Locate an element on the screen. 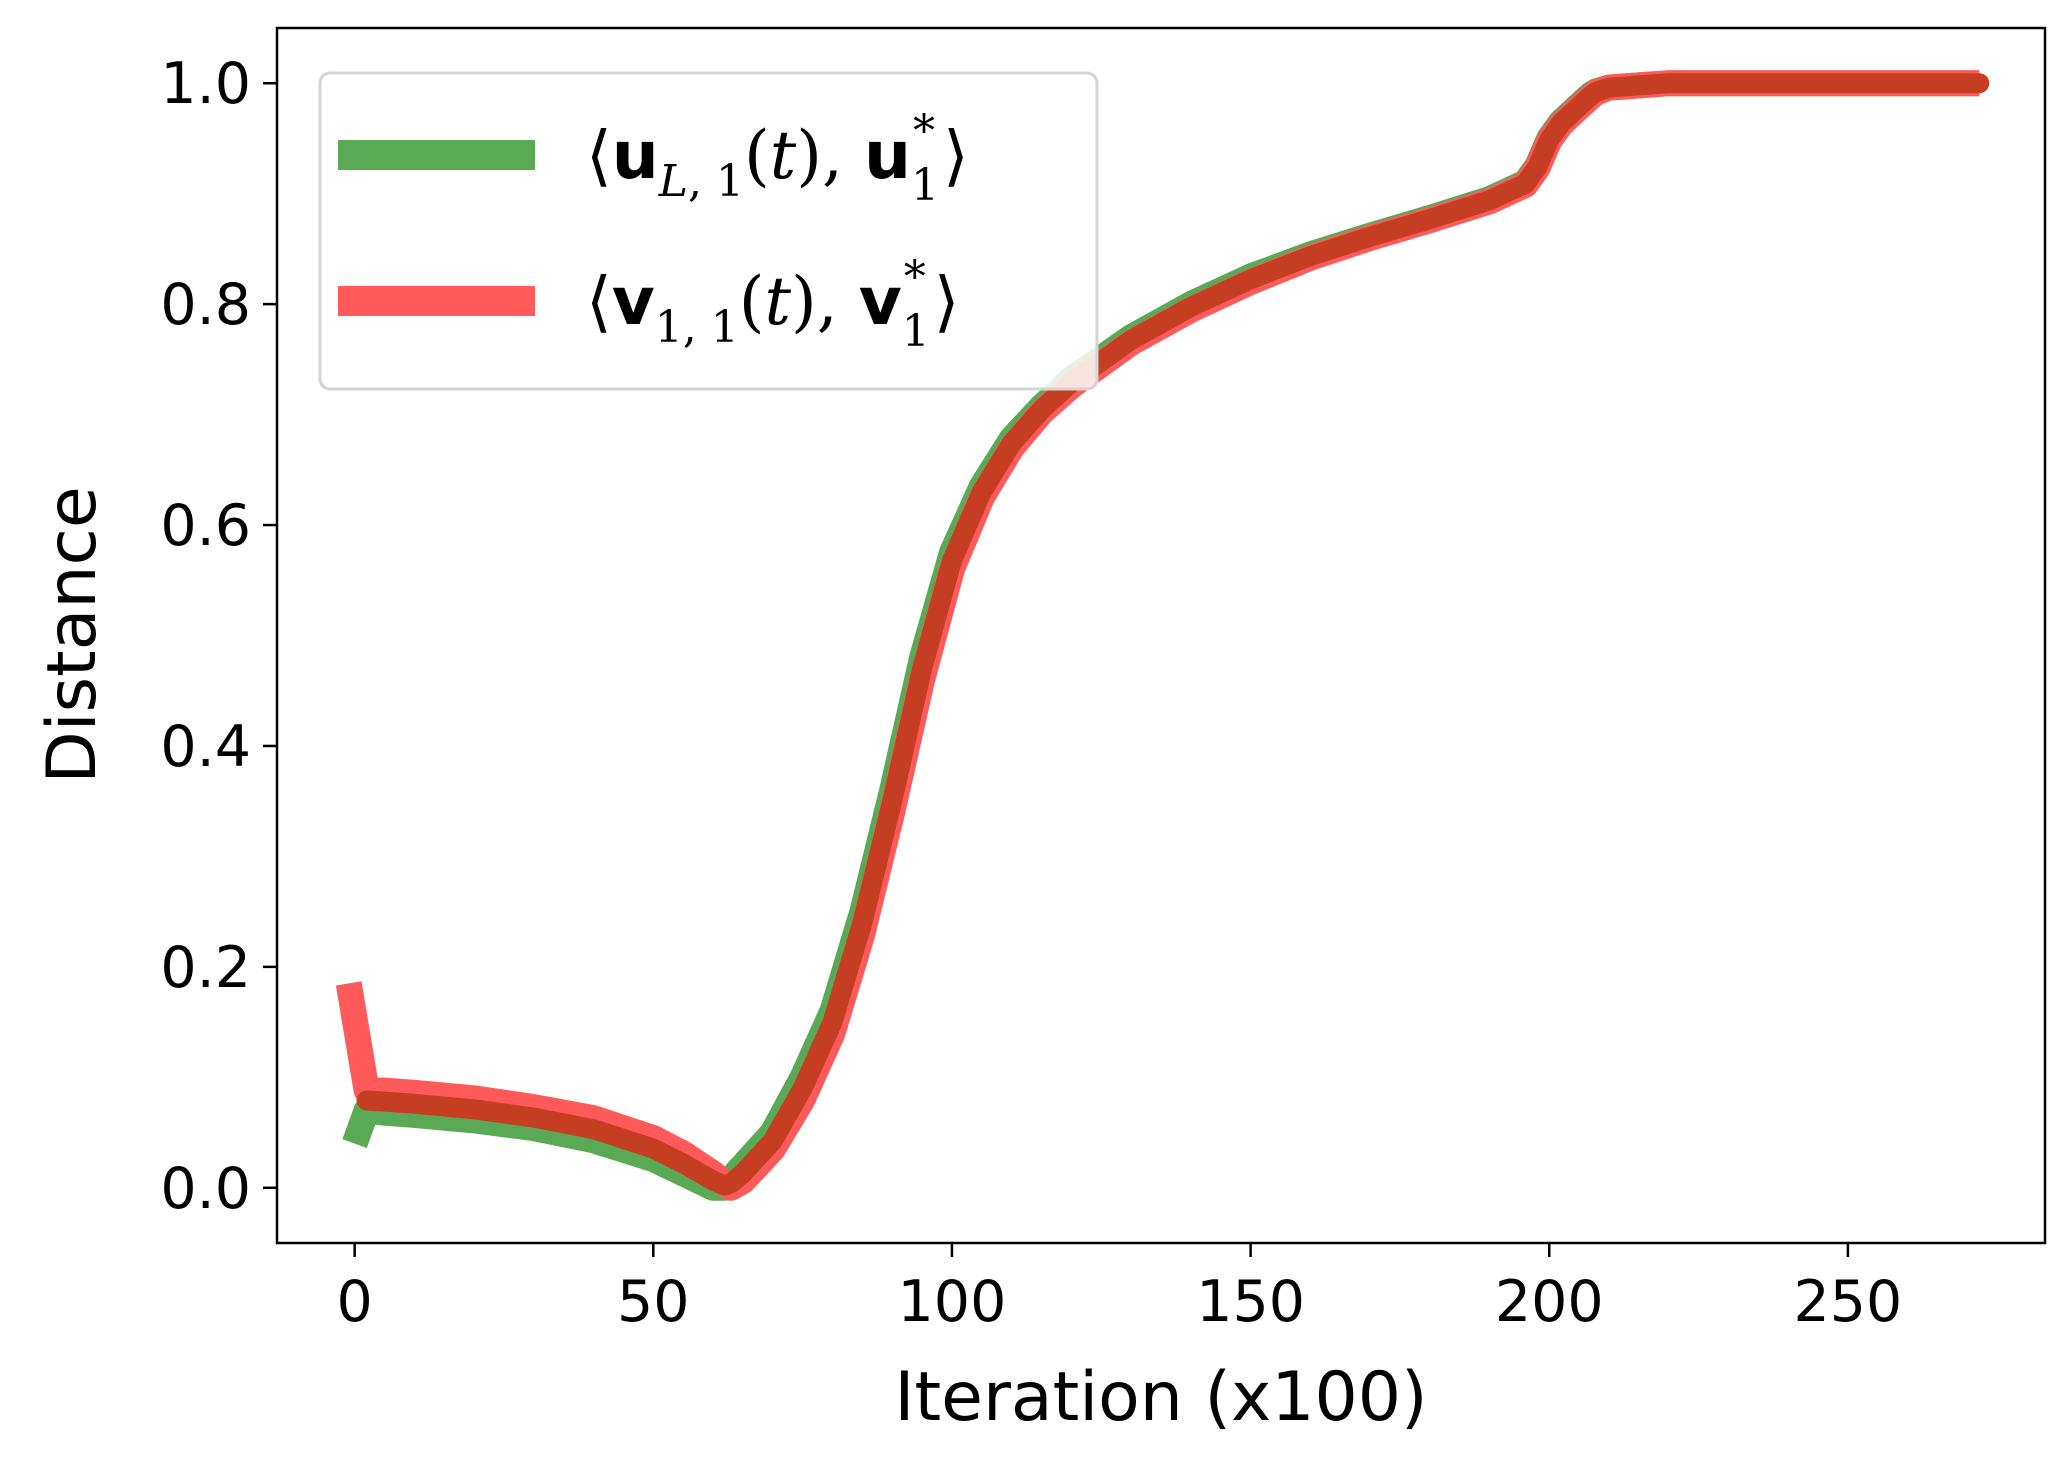 This screenshot has height=1468, width=2067. x-tick-label: 50 is located at coordinates (653, 1302).